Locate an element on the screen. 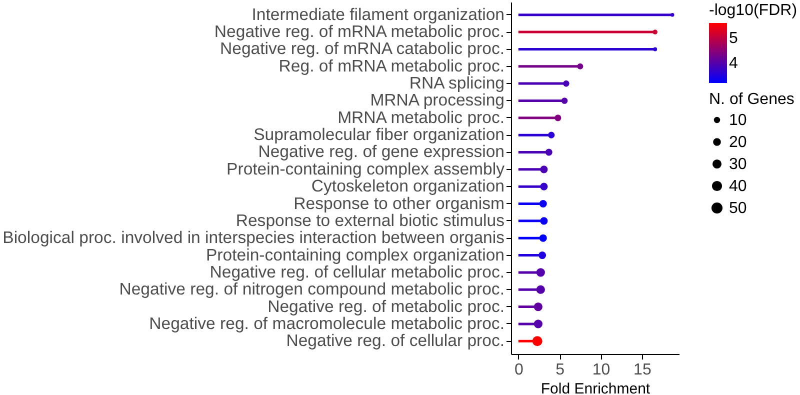  x-tick-label: 10 is located at coordinates (601, 370).